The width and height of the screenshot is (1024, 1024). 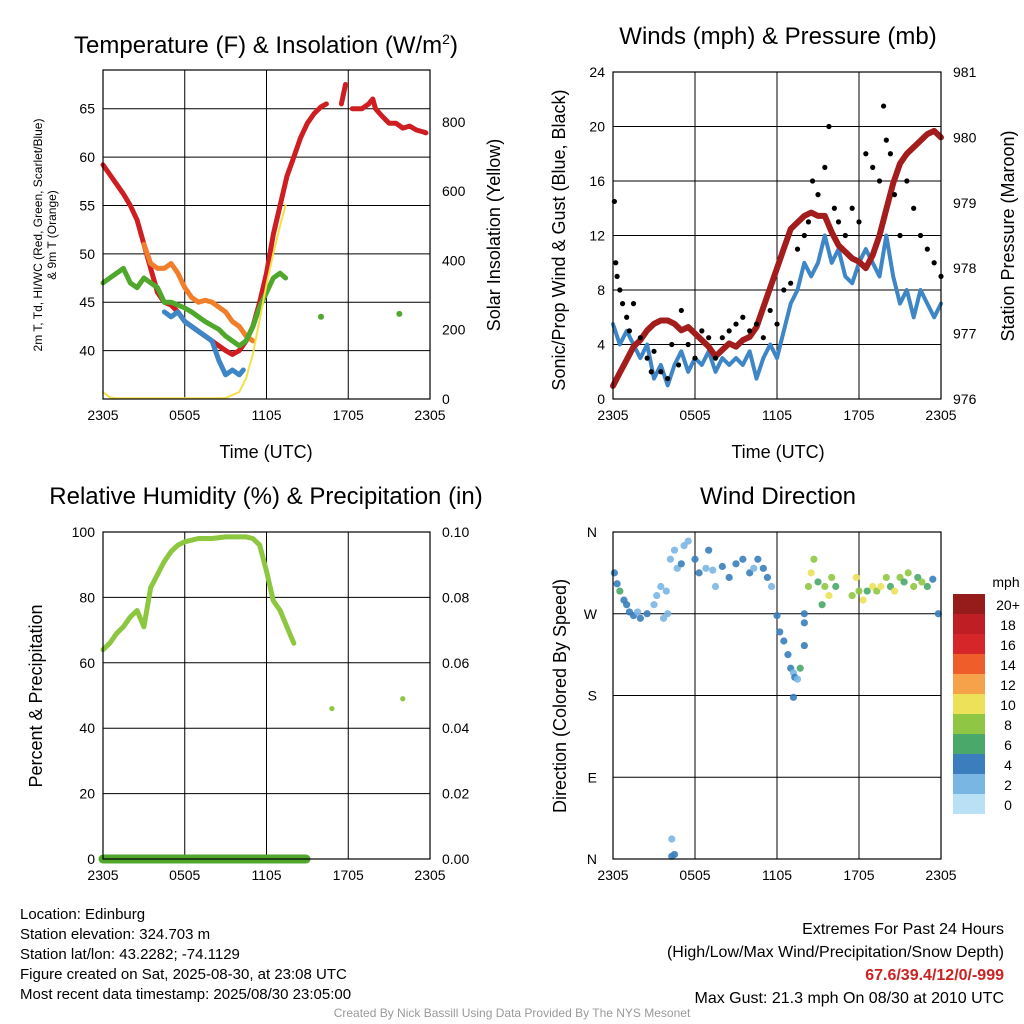 What do you see at coordinates (694, 875) in the screenshot?
I see `x-tick-label: 0505` at bounding box center [694, 875].